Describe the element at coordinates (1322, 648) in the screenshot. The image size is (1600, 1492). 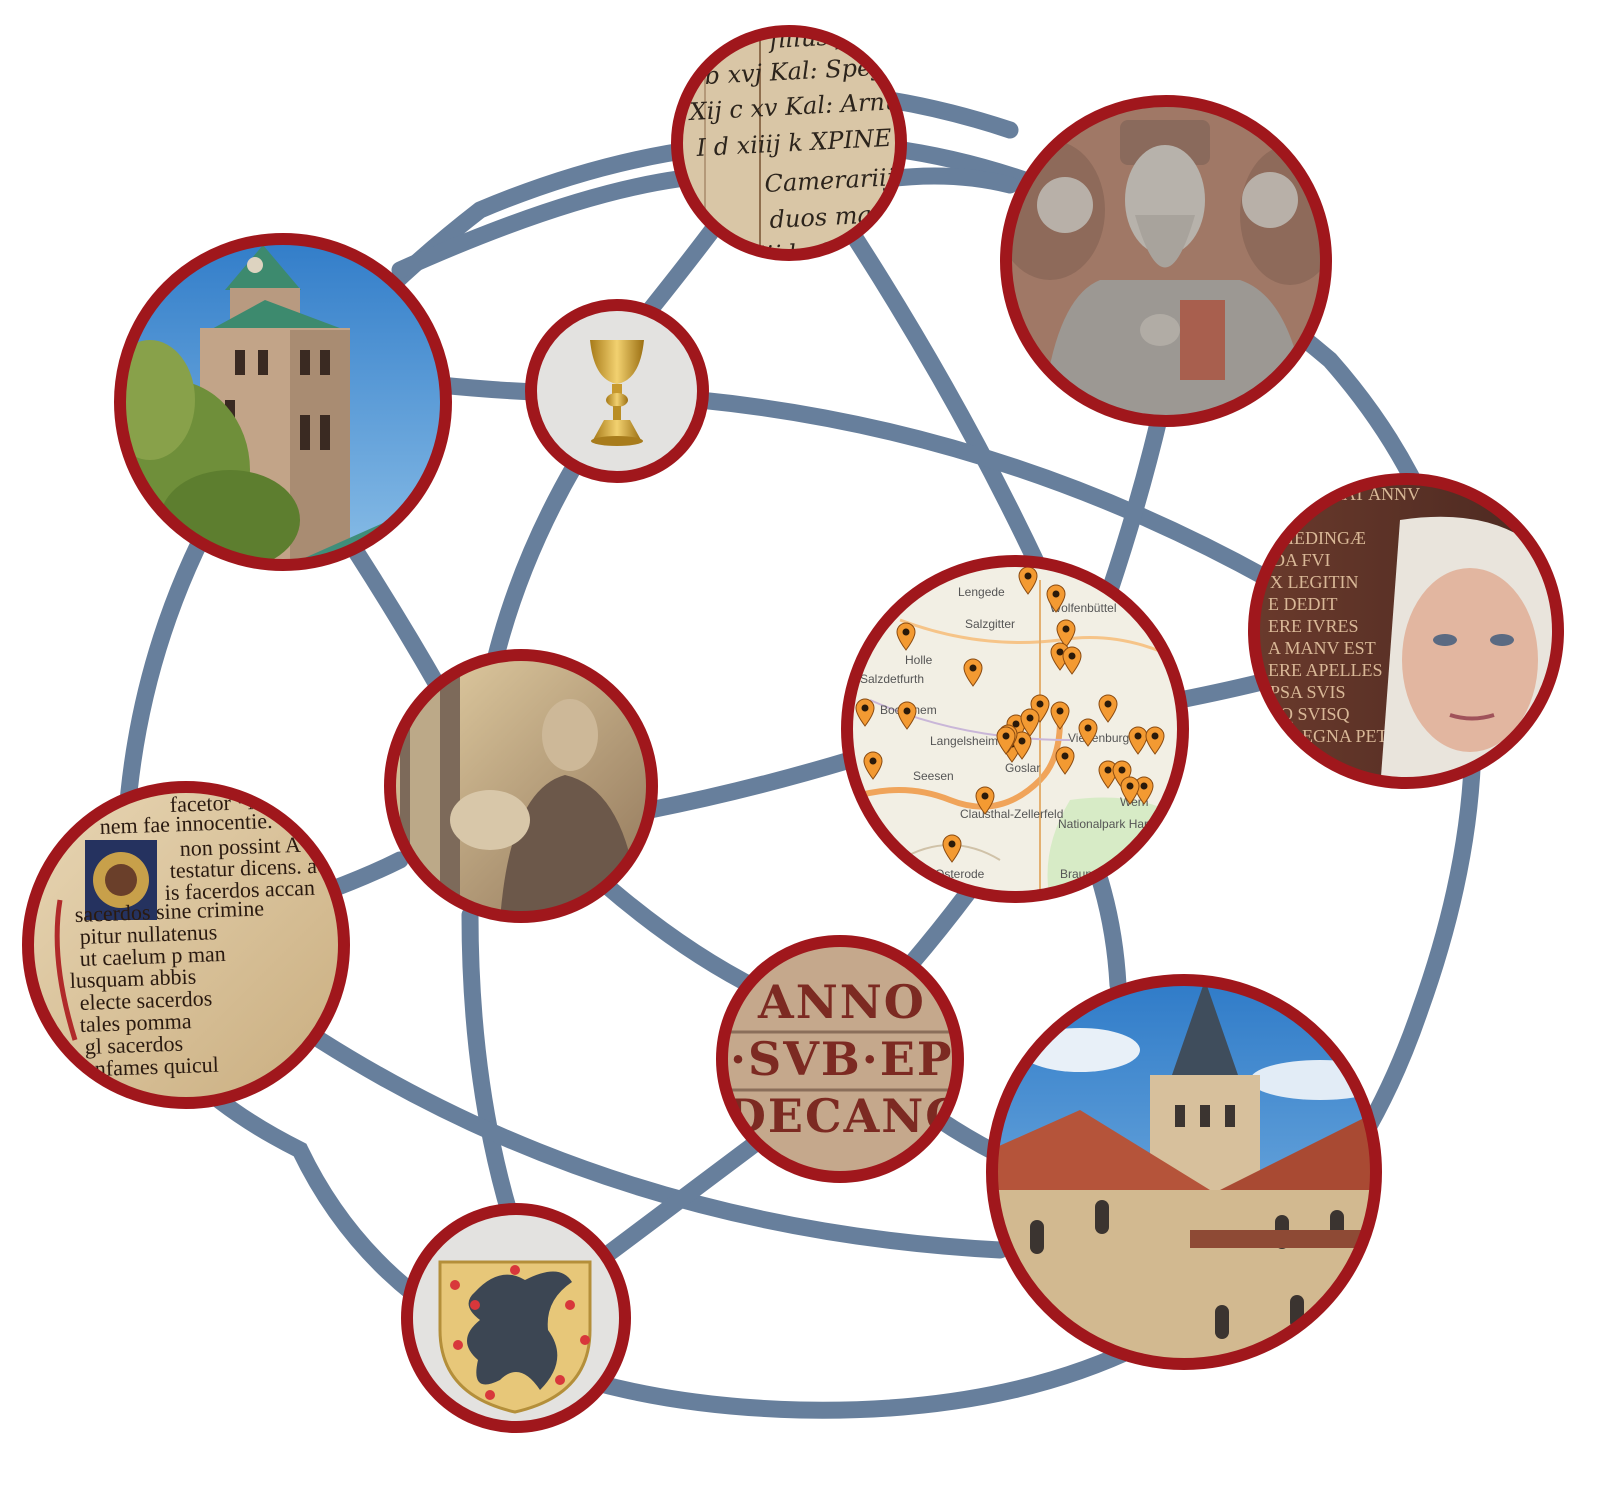
I see `portrait-line: A MANV EST` at that location.